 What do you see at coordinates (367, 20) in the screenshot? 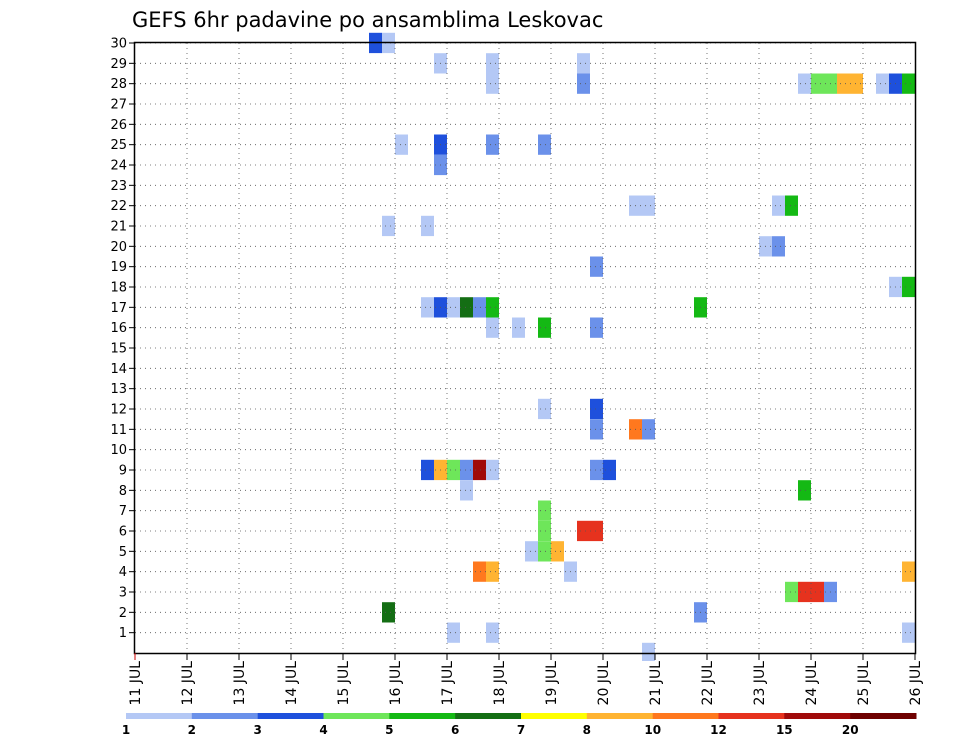
I see `chart-title: GEFS 6hr padavine po ansamblima Leskovac` at bounding box center [367, 20].